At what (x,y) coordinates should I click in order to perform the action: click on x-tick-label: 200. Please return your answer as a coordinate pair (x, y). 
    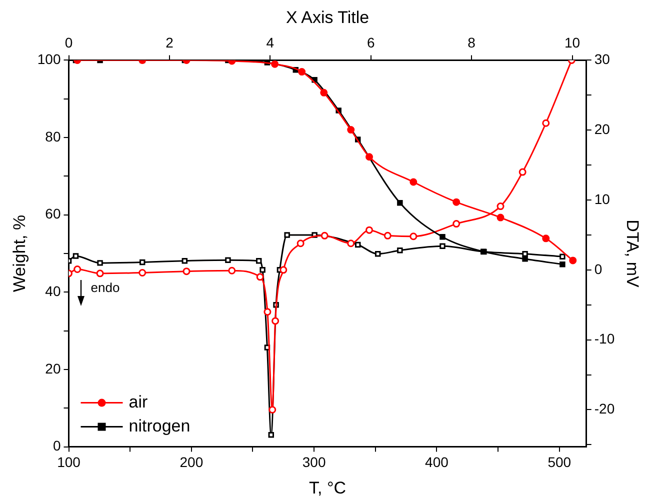
    Looking at the image, I should click on (192, 462).